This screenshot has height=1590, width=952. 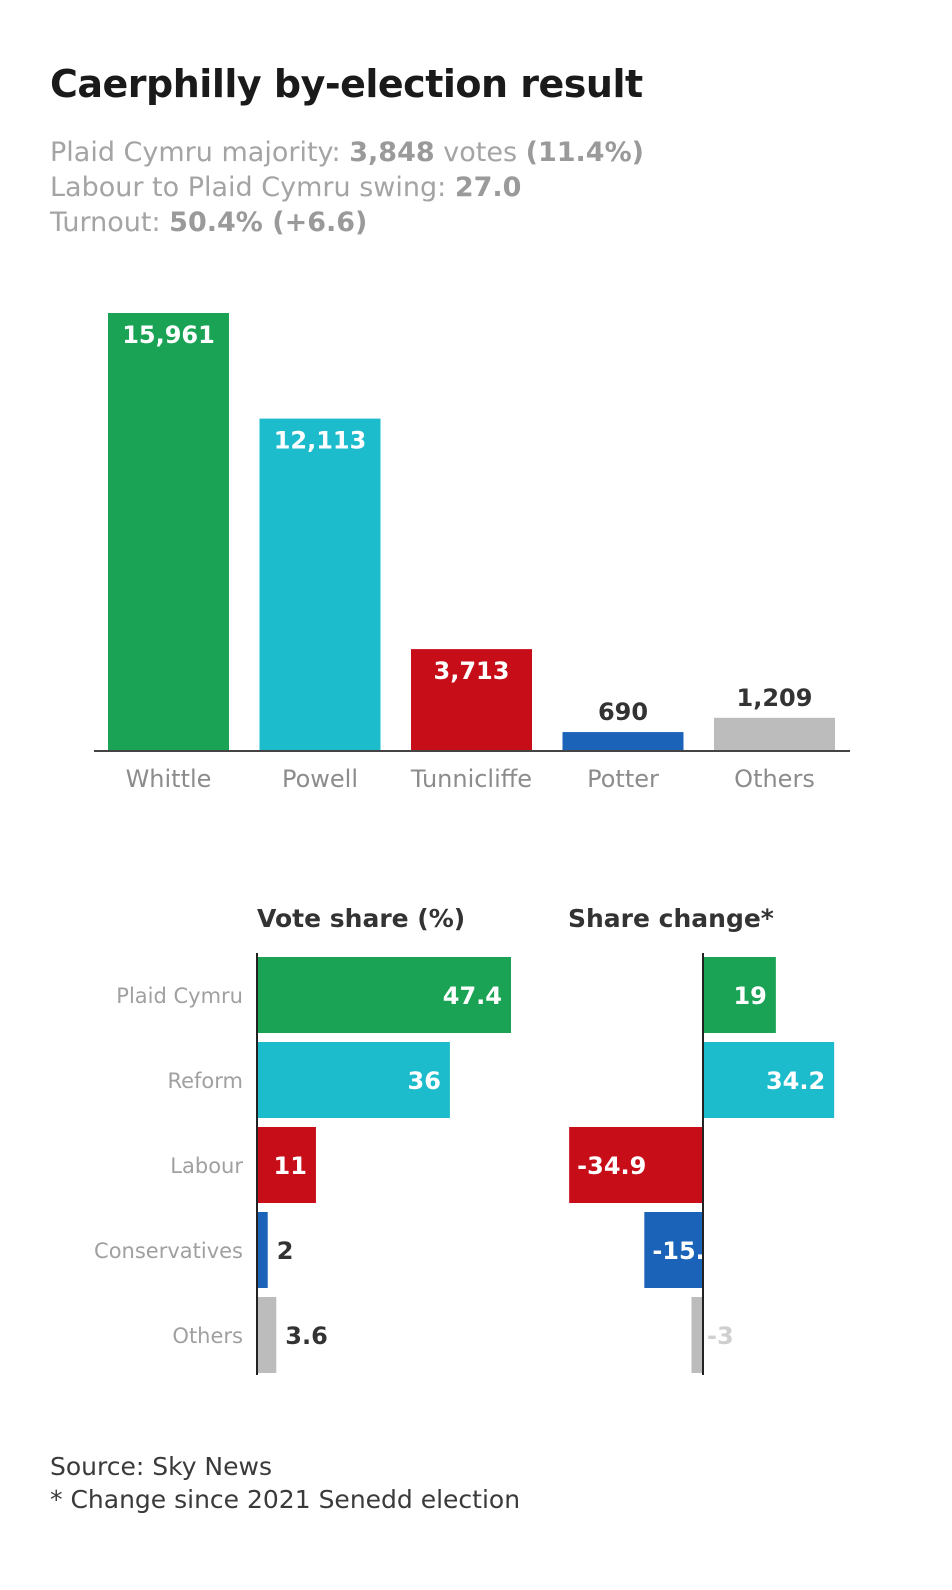 What do you see at coordinates (268, 222) in the screenshot?
I see `turnout-value: 50.4% (+6.6)` at bounding box center [268, 222].